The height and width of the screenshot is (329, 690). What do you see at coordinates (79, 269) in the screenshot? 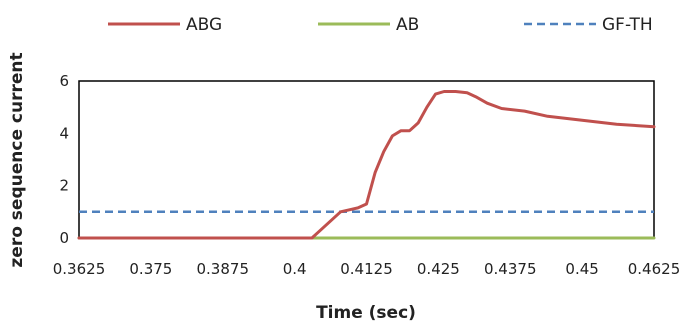
I see `x-tick-label: 0.3625` at bounding box center [79, 269].